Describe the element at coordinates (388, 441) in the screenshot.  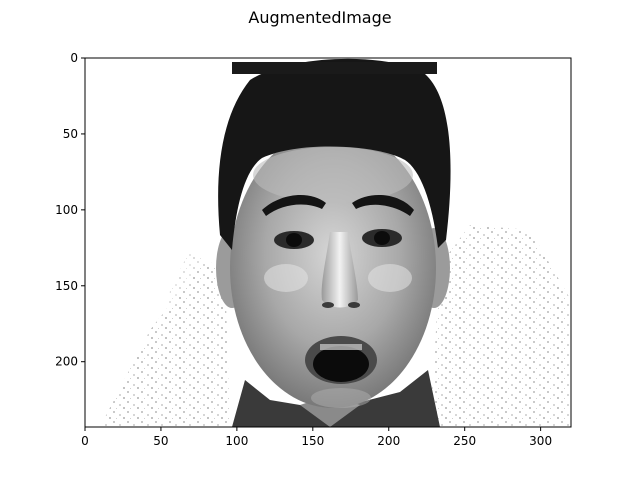
I see `x-tick-label: 200` at that location.